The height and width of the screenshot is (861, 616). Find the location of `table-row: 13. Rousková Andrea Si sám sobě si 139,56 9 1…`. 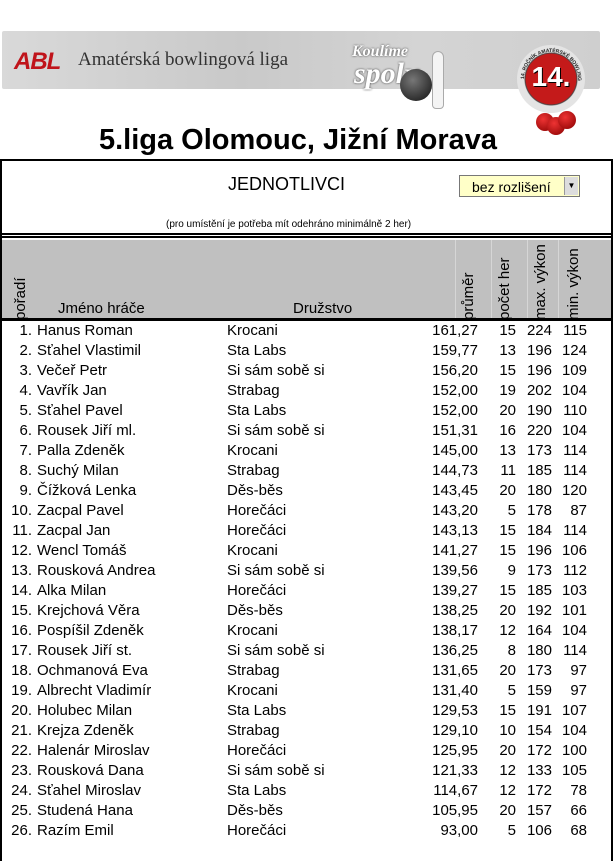

table-row: 13. Rousková Andrea Si sám sobě si 139,56 9 1… is located at coordinates (306, 571).